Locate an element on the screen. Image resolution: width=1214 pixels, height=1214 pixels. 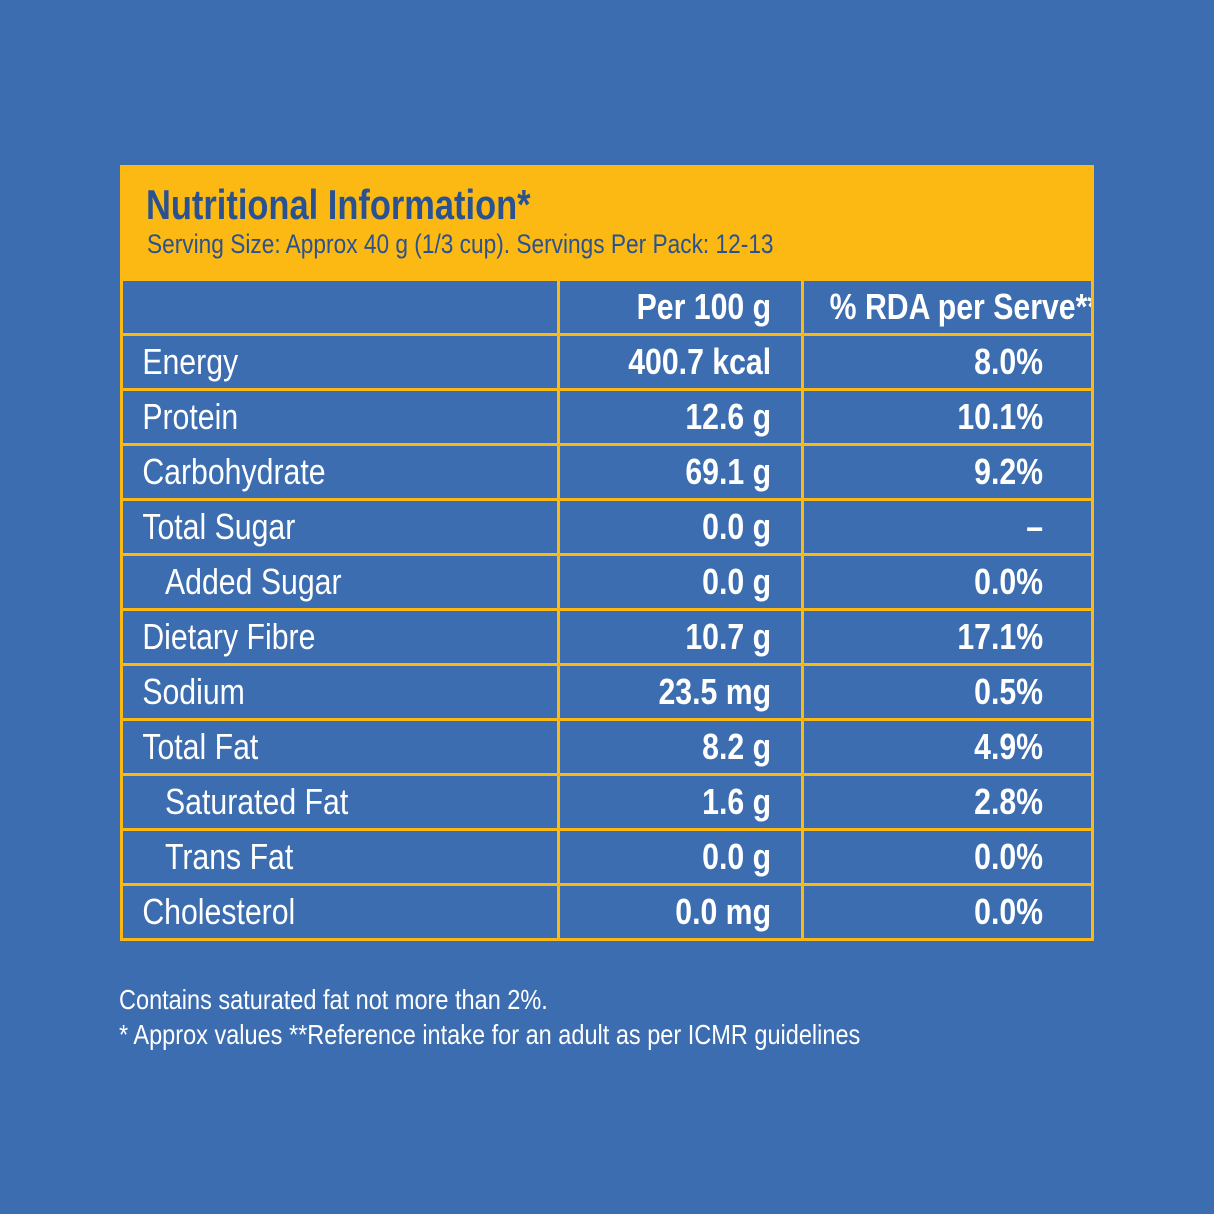
table-row: Trans Fat 0.0 g 0.0% is located at coordinates (607, 857).